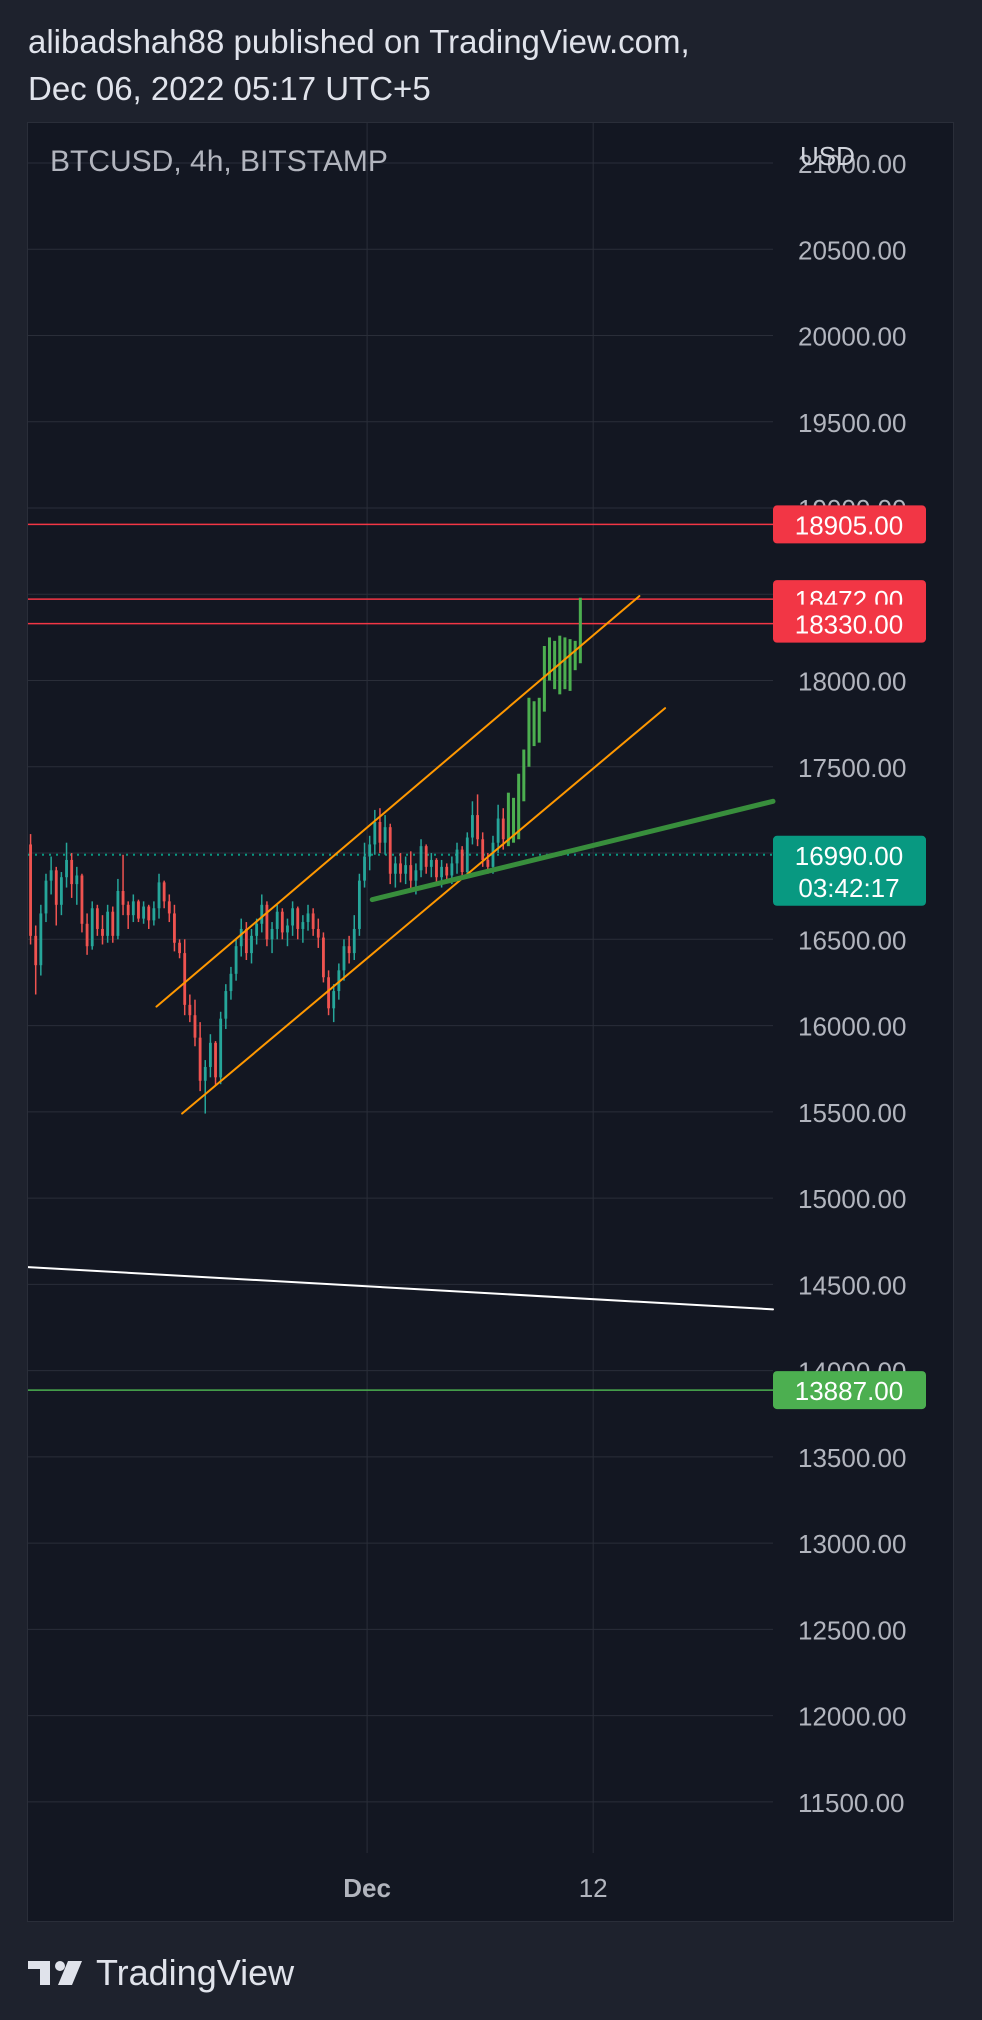  I want to click on symbol-label: BTCUSD, 4h, BITSTAMP, so click(219, 161).